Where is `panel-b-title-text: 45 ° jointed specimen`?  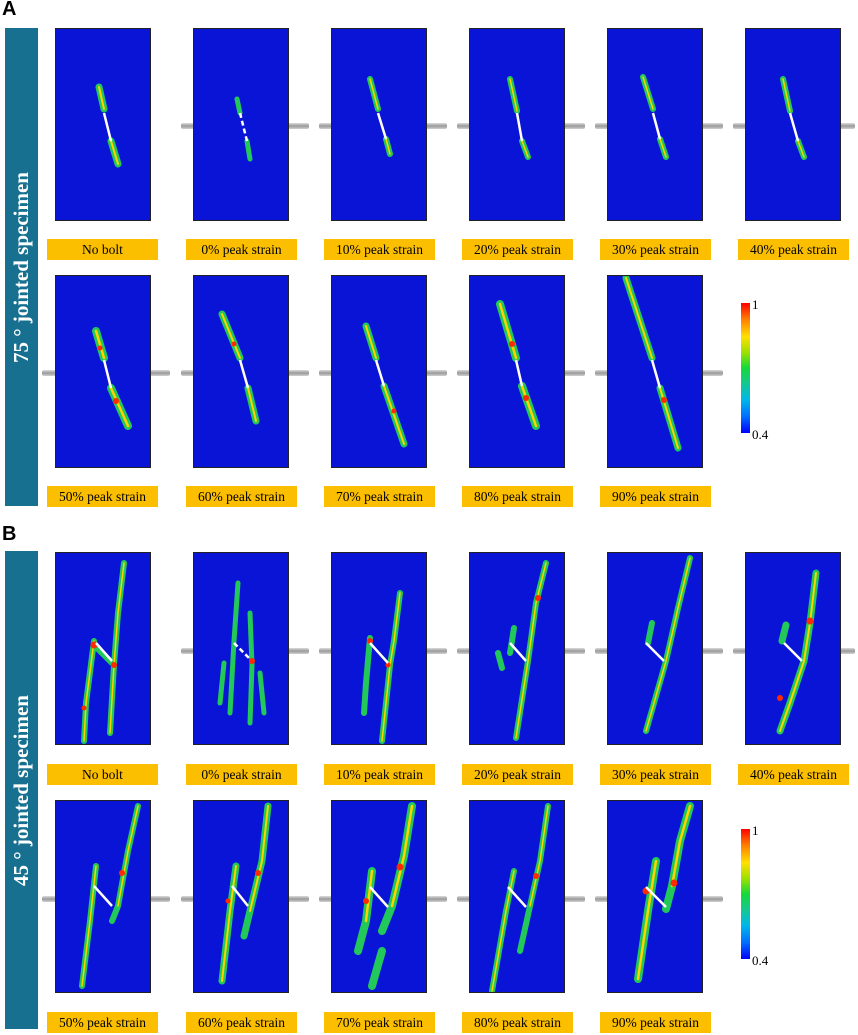 panel-b-title-text: 45 ° jointed specimen is located at coordinates (21, 790).